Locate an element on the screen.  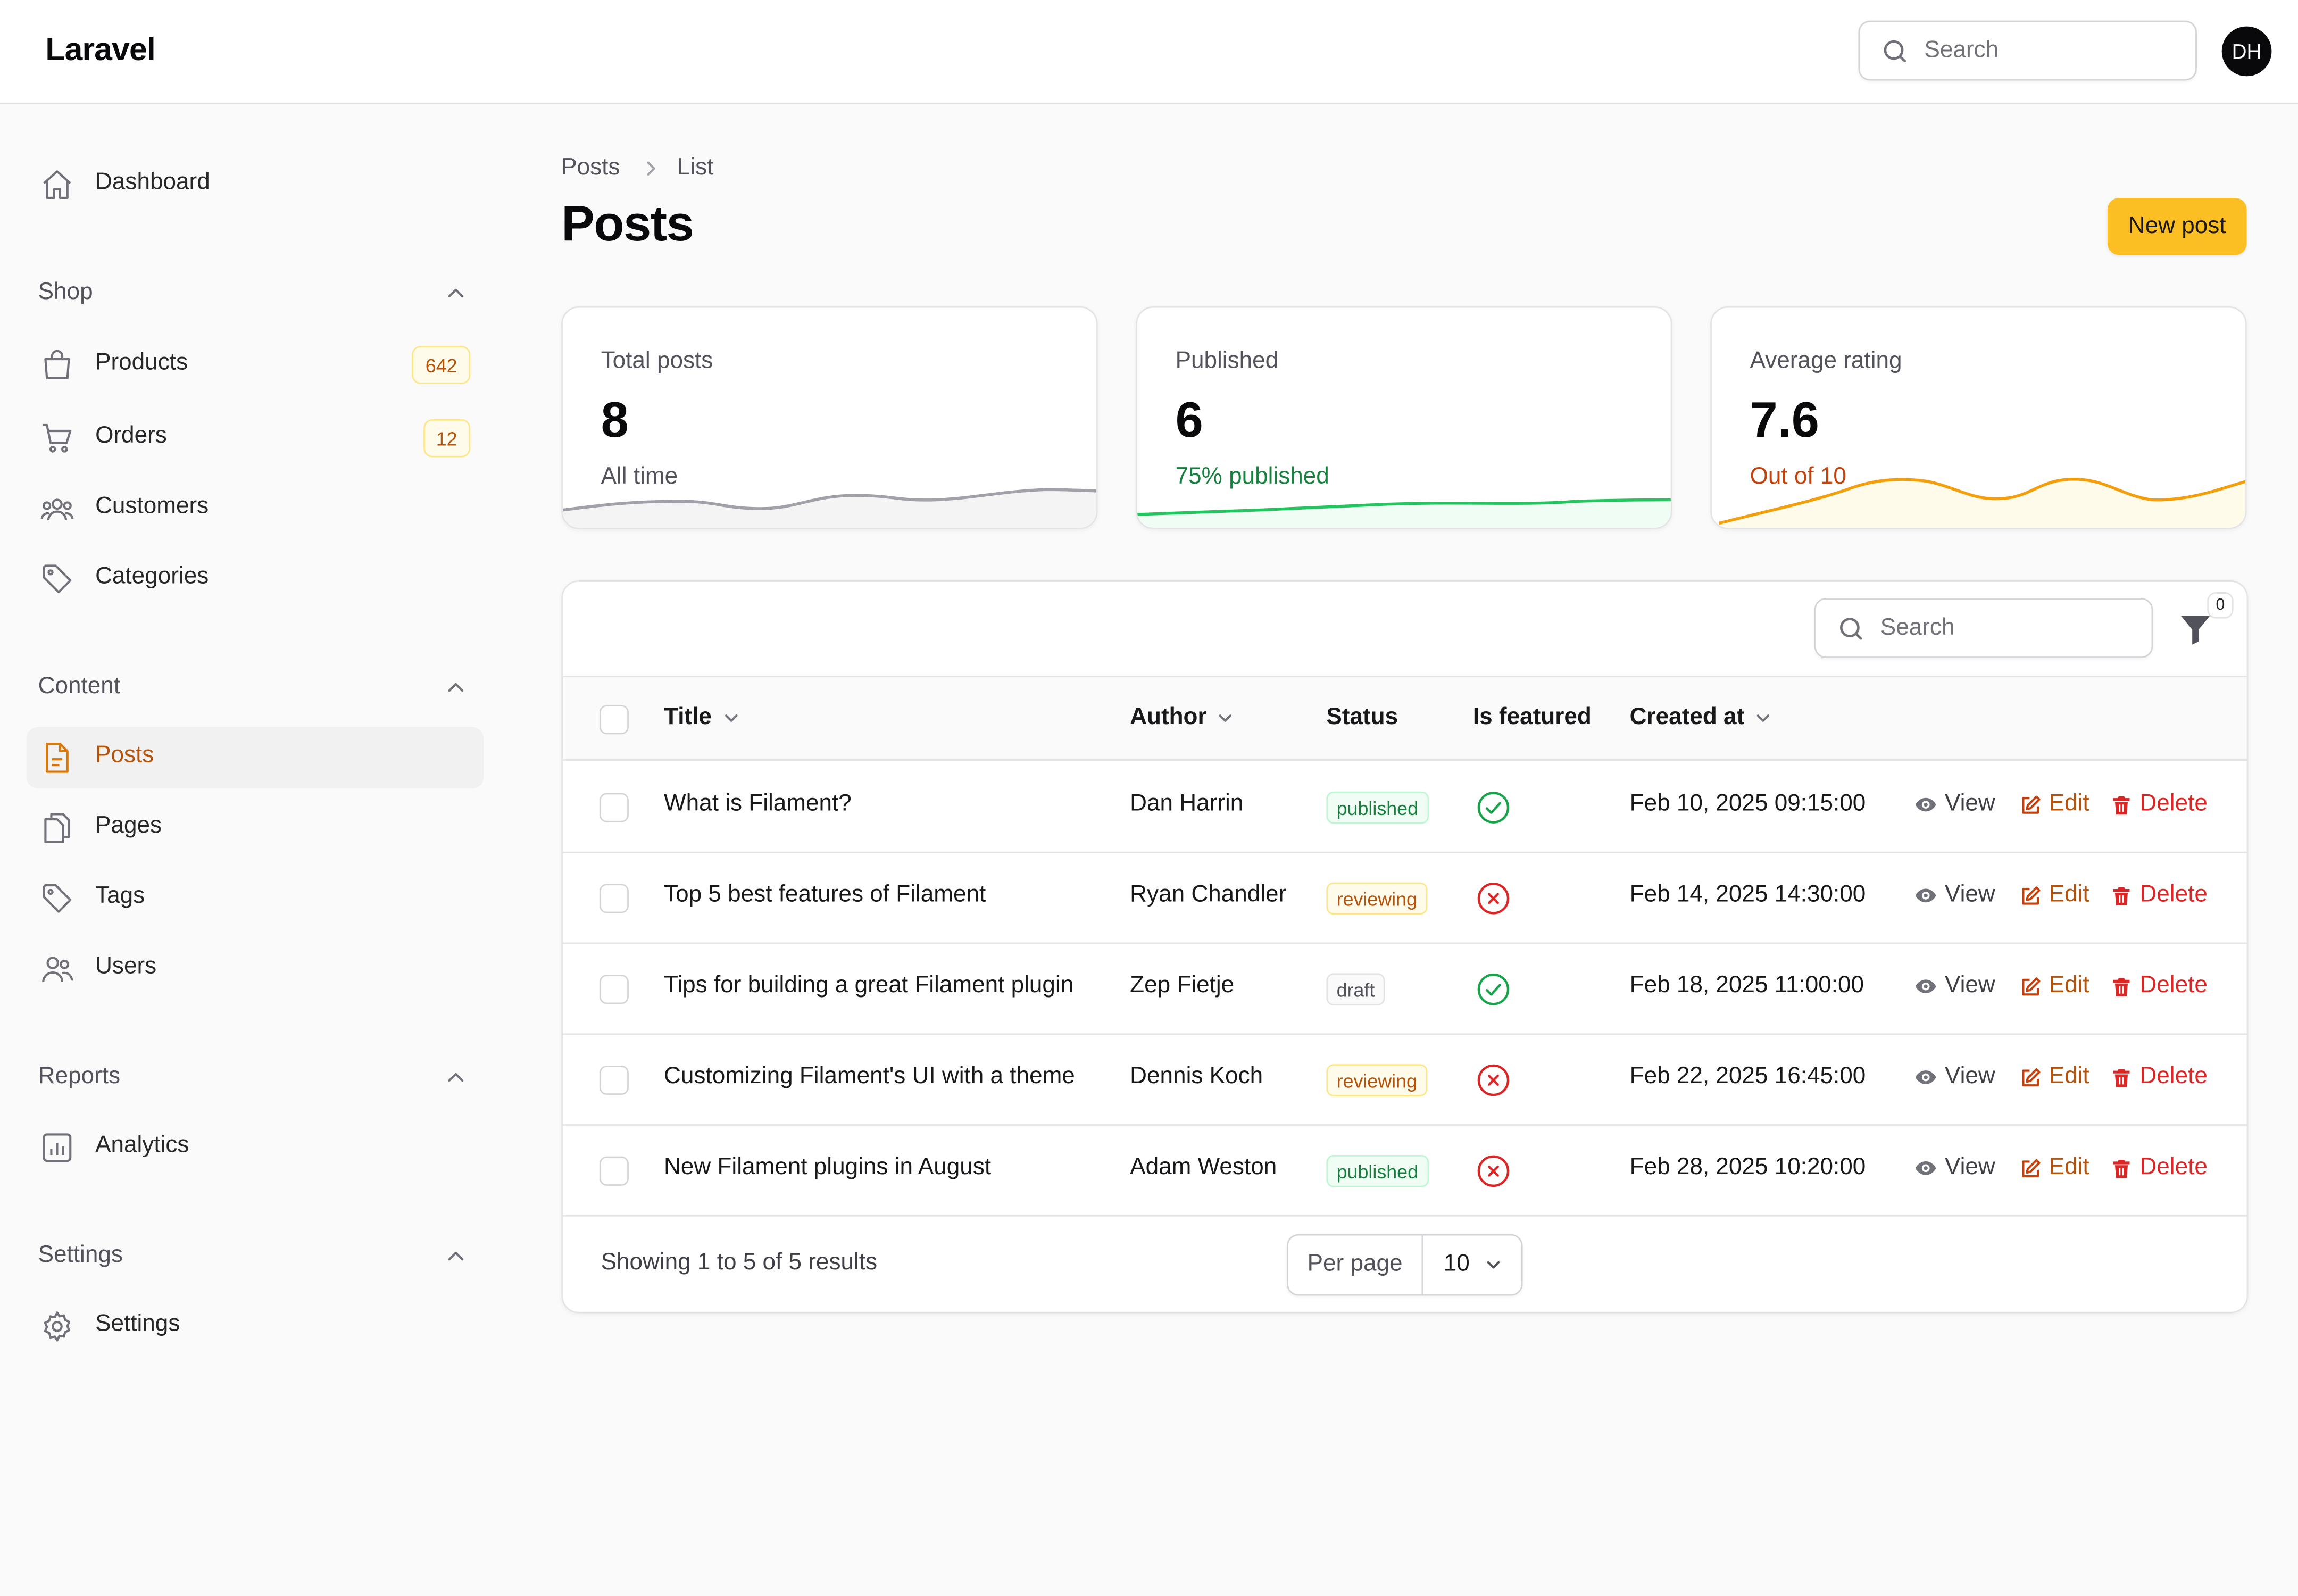
check-circle-icon is located at coordinates (1493, 808).